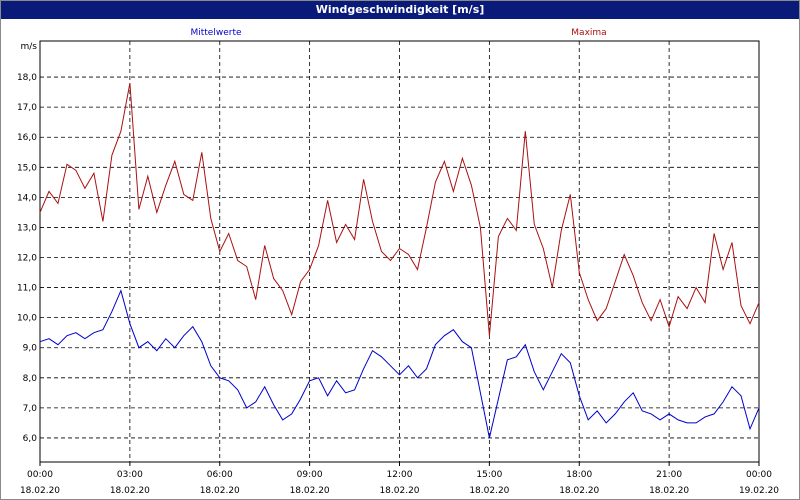 The width and height of the screenshot is (800, 500). I want to click on x-tick-time: 03:00, so click(130, 475).